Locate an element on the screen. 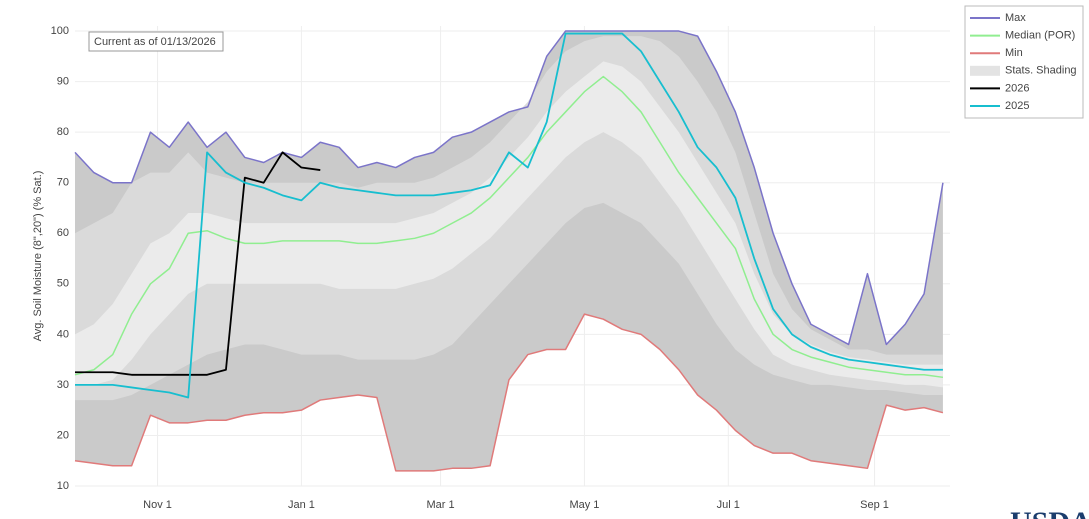 Image resolution: width=1089 pixels, height=519 pixels. legend-label: Max is located at coordinates (1015, 18).